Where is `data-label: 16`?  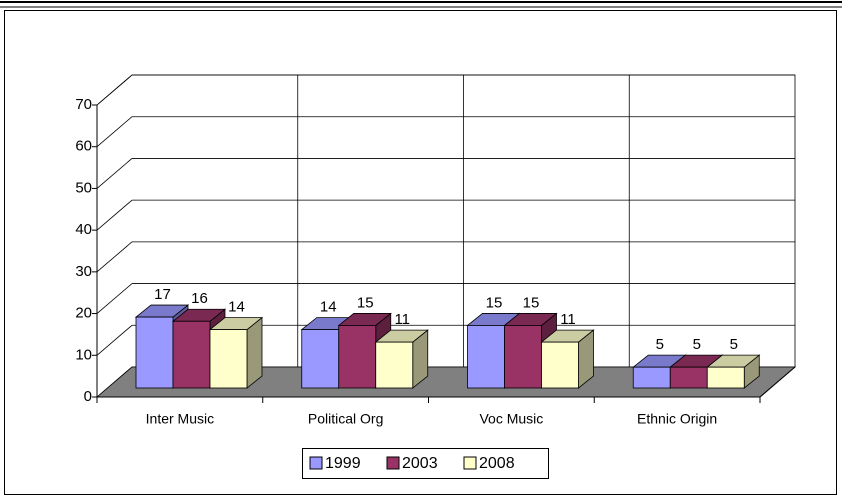
data-label: 16 is located at coordinates (199, 298).